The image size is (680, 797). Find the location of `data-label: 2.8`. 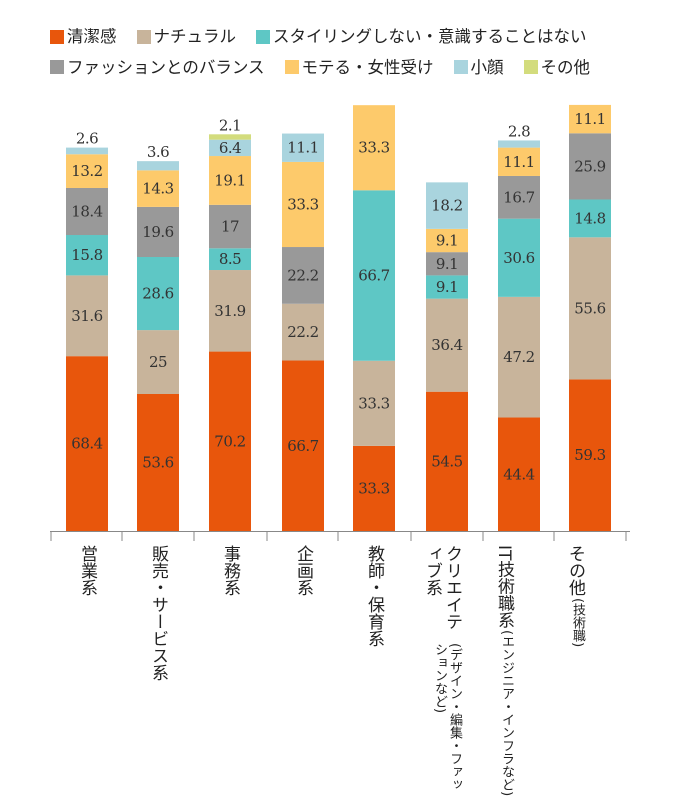

data-label: 2.8 is located at coordinates (519, 131).